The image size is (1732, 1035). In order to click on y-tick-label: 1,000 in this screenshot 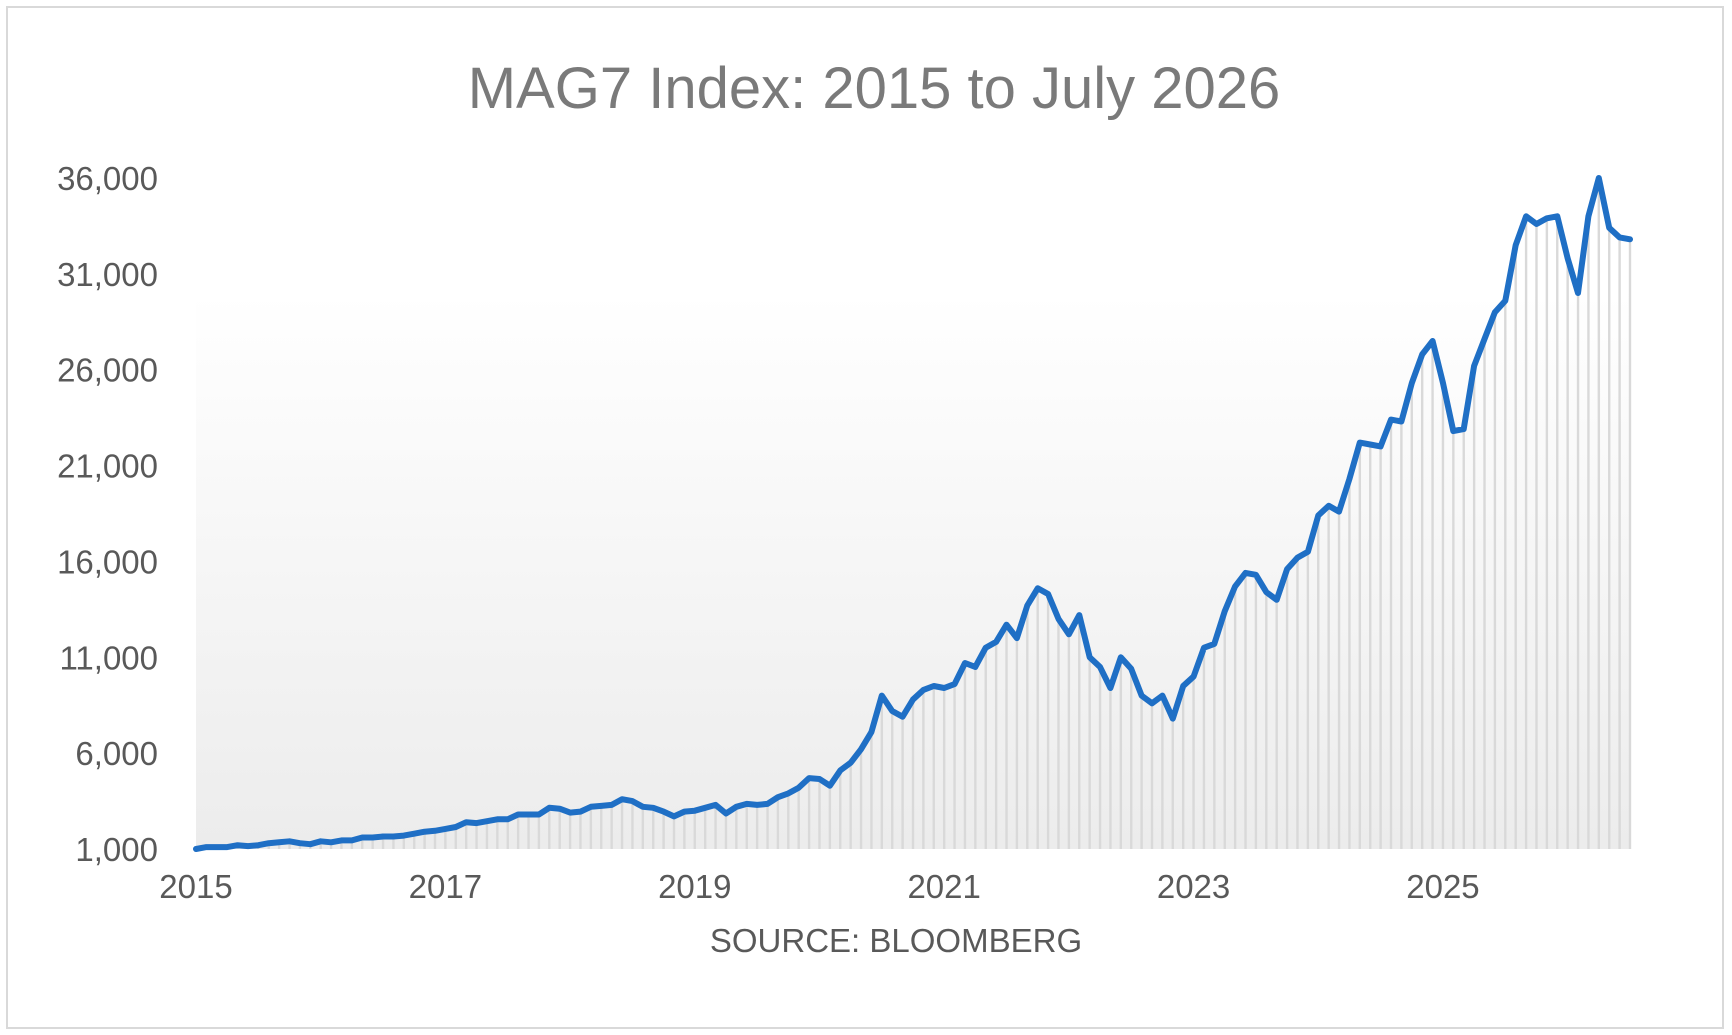, I will do `click(116, 849)`.